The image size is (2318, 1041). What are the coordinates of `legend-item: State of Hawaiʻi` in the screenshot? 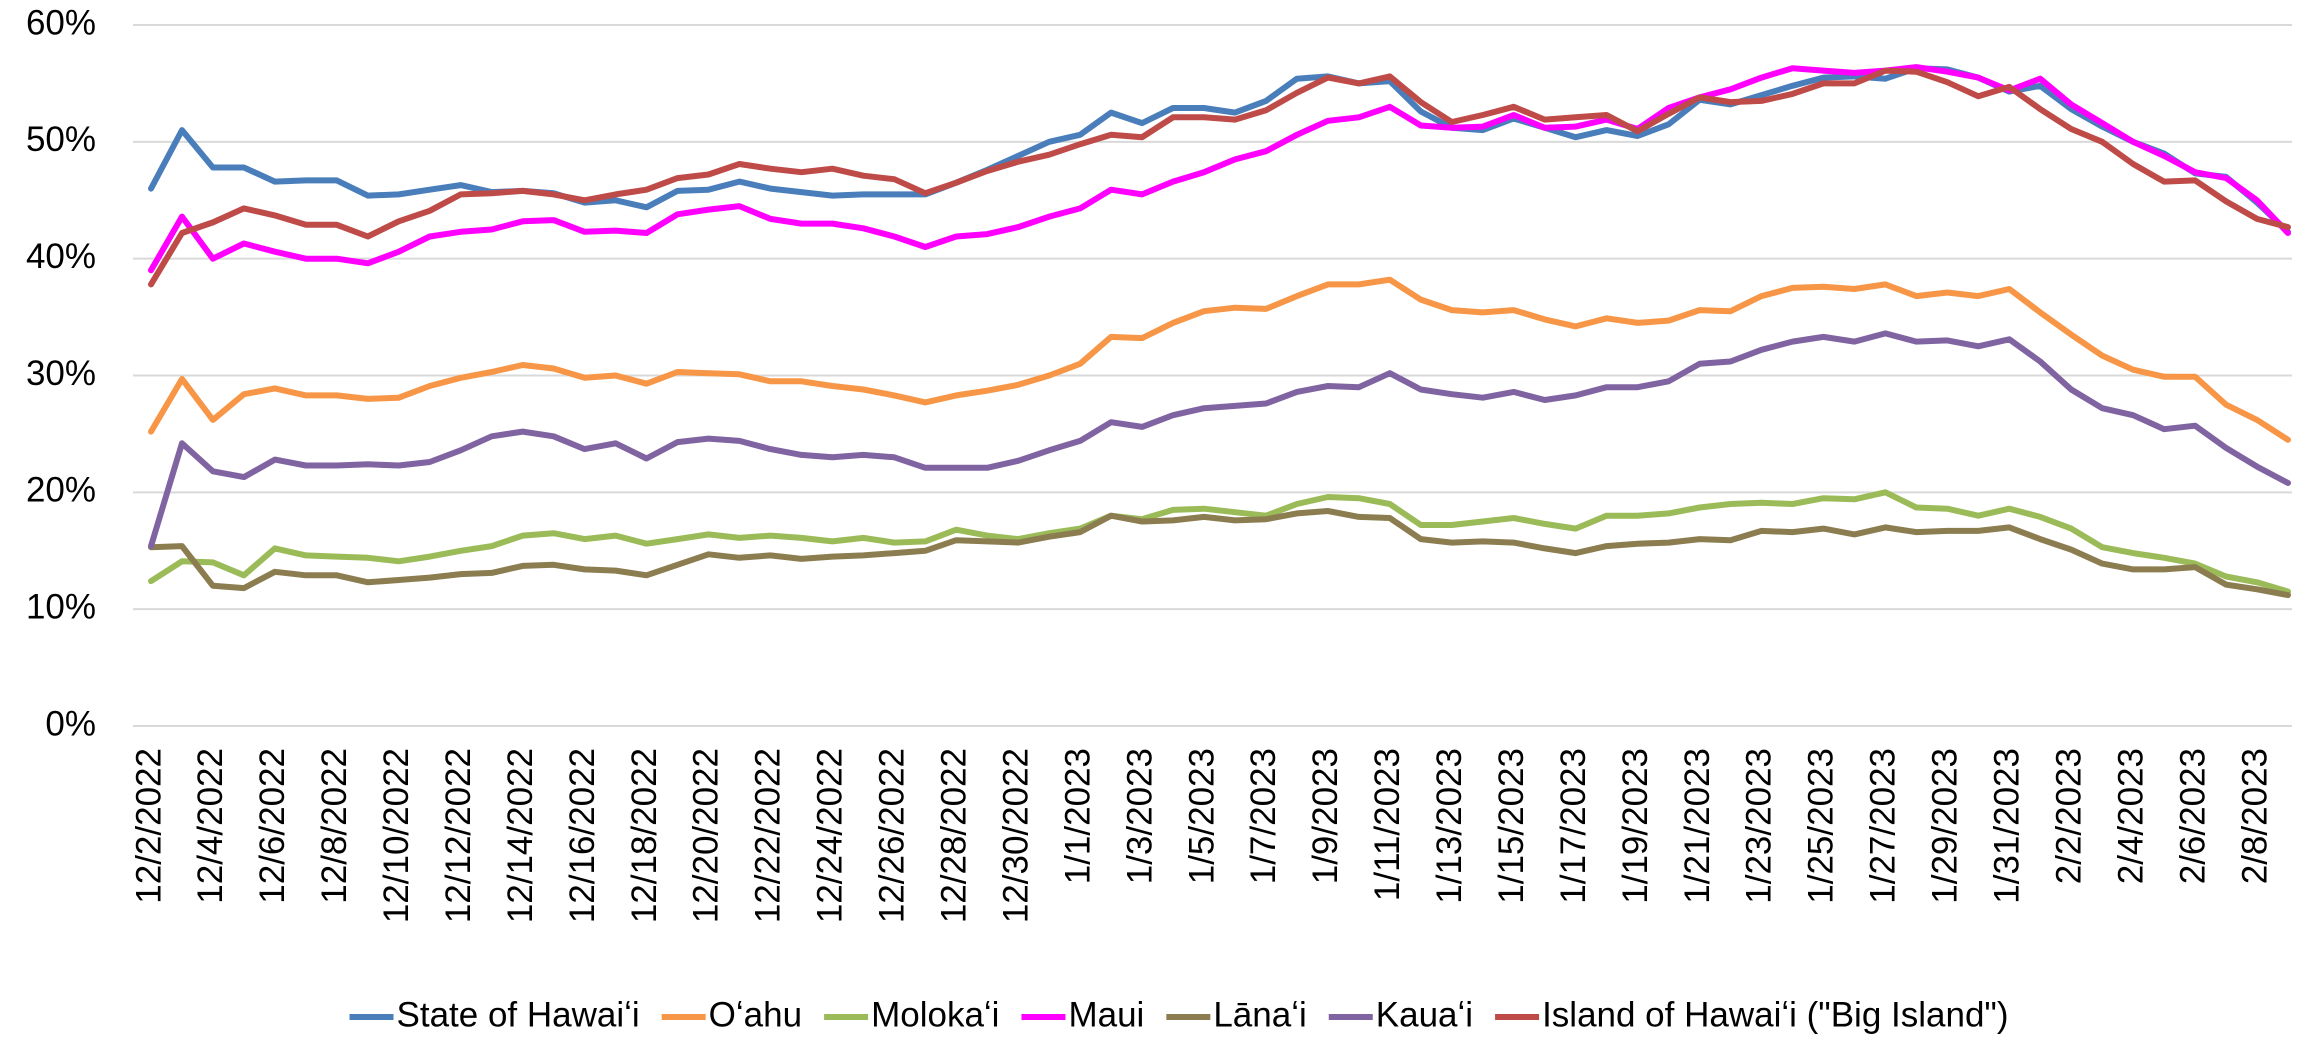 It's located at (494, 1014).